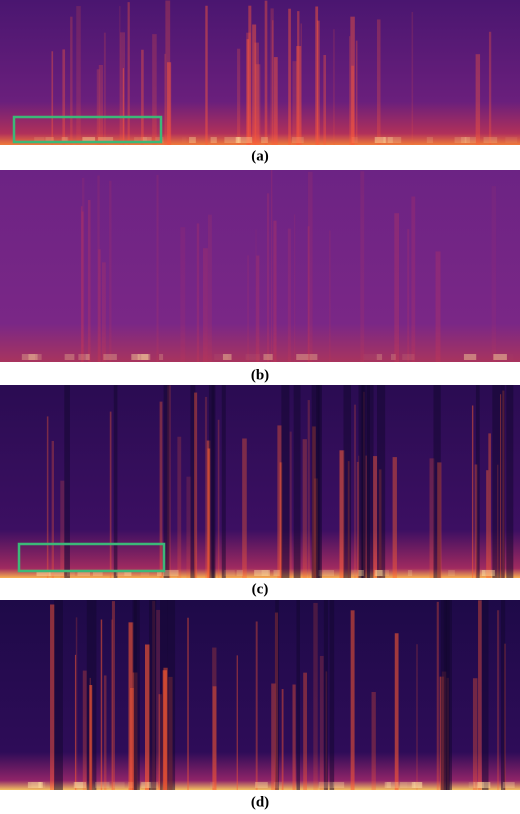 This screenshot has width=520, height=814. Describe the element at coordinates (260, 802) in the screenshot. I see `panel-label: (d)` at that location.